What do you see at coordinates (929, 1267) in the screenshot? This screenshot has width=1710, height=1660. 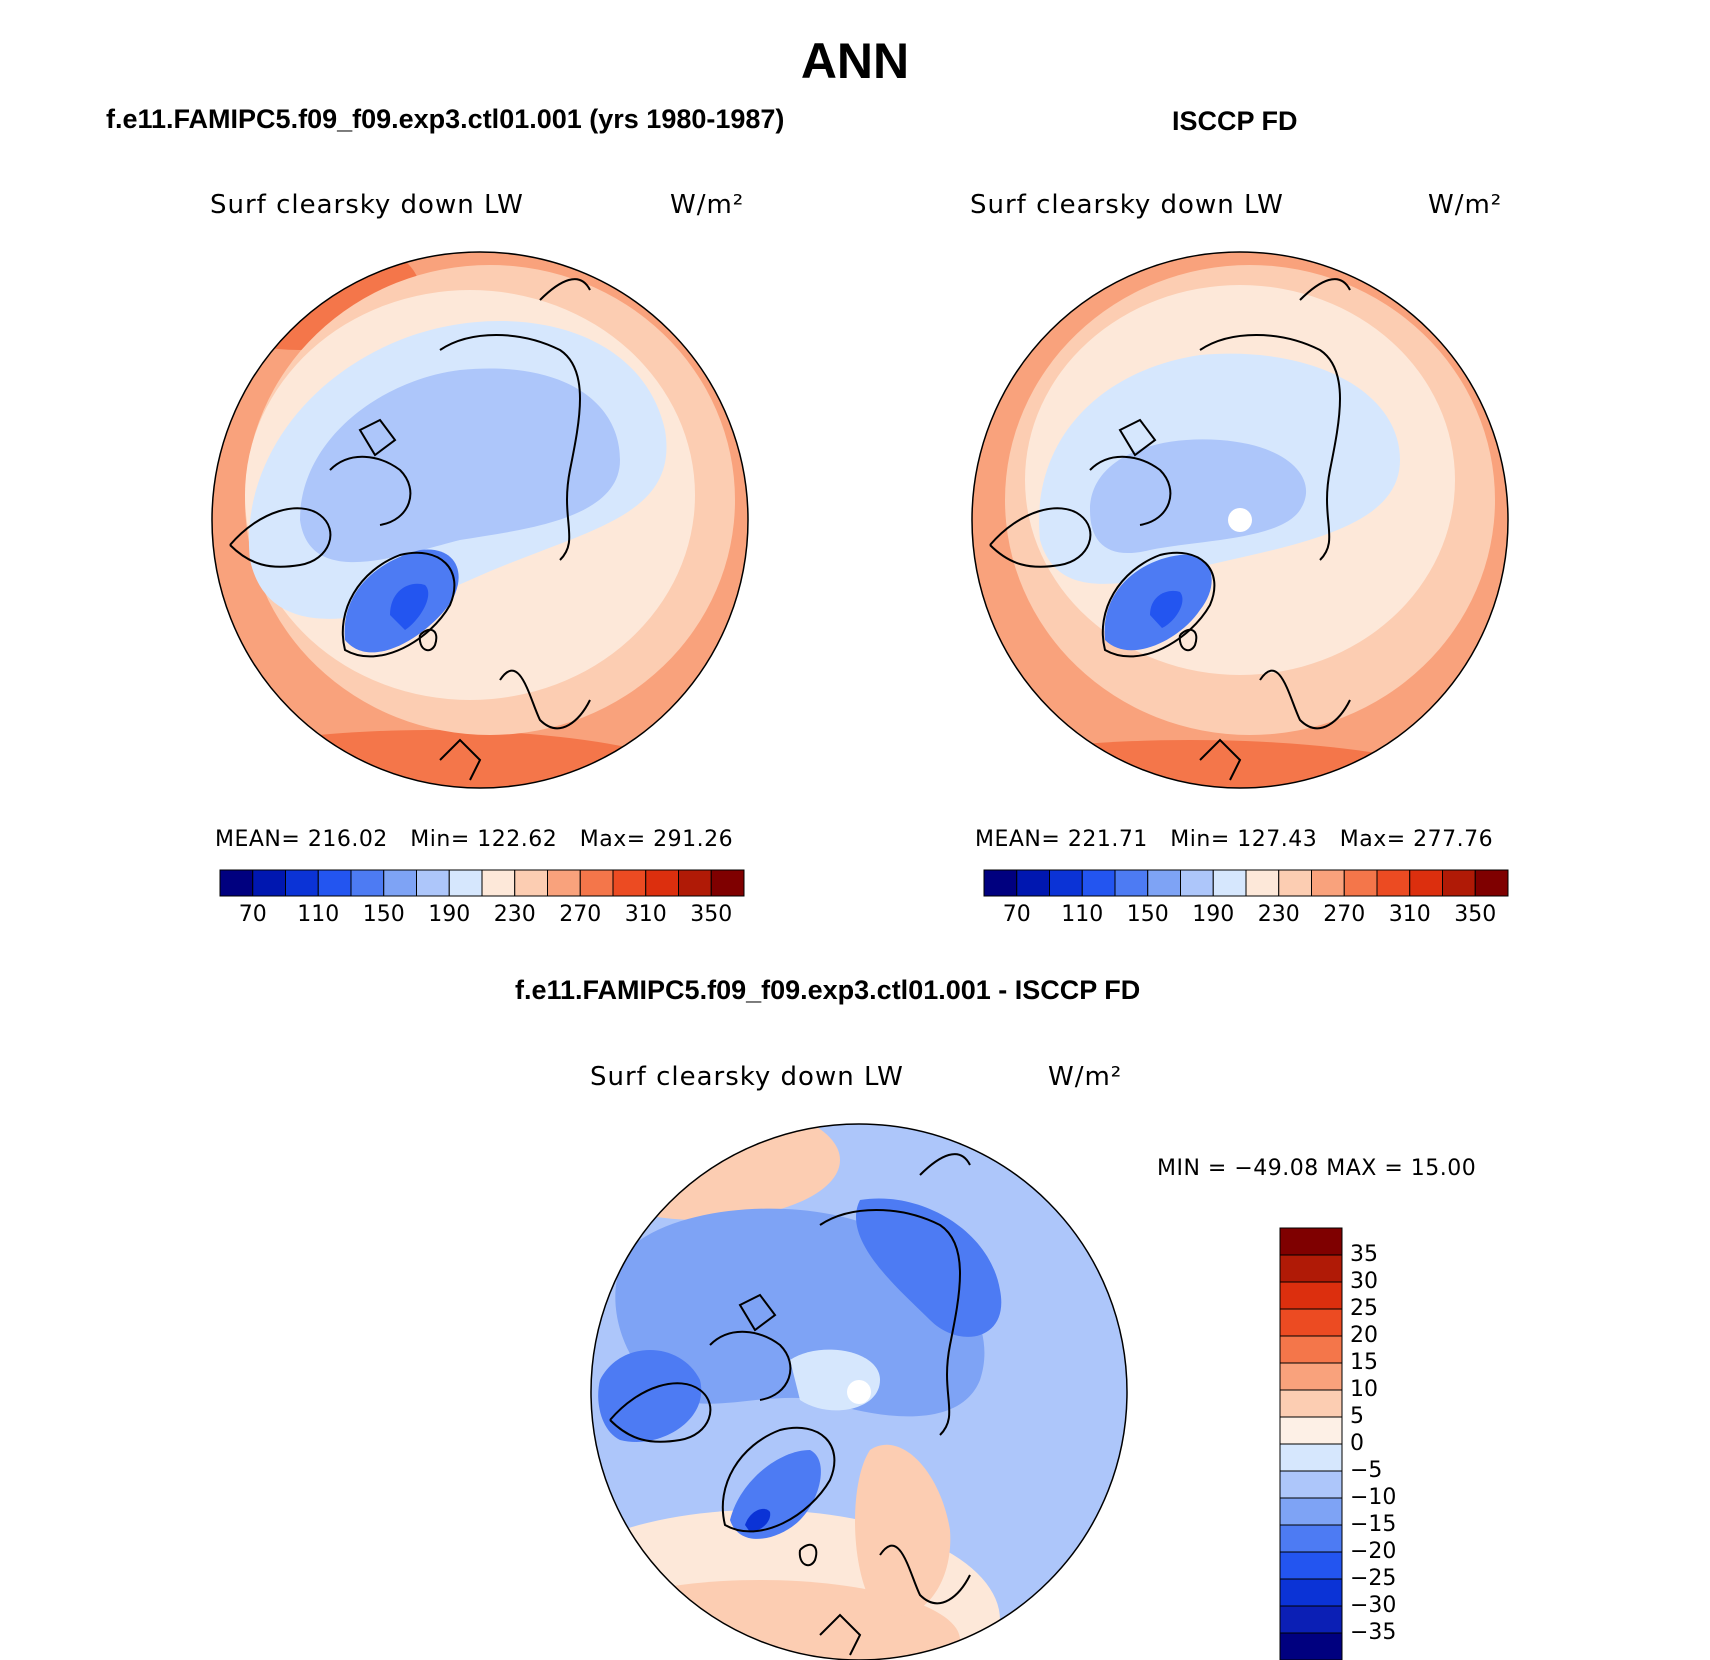 I see `panel3-field-siberia` at bounding box center [929, 1267].